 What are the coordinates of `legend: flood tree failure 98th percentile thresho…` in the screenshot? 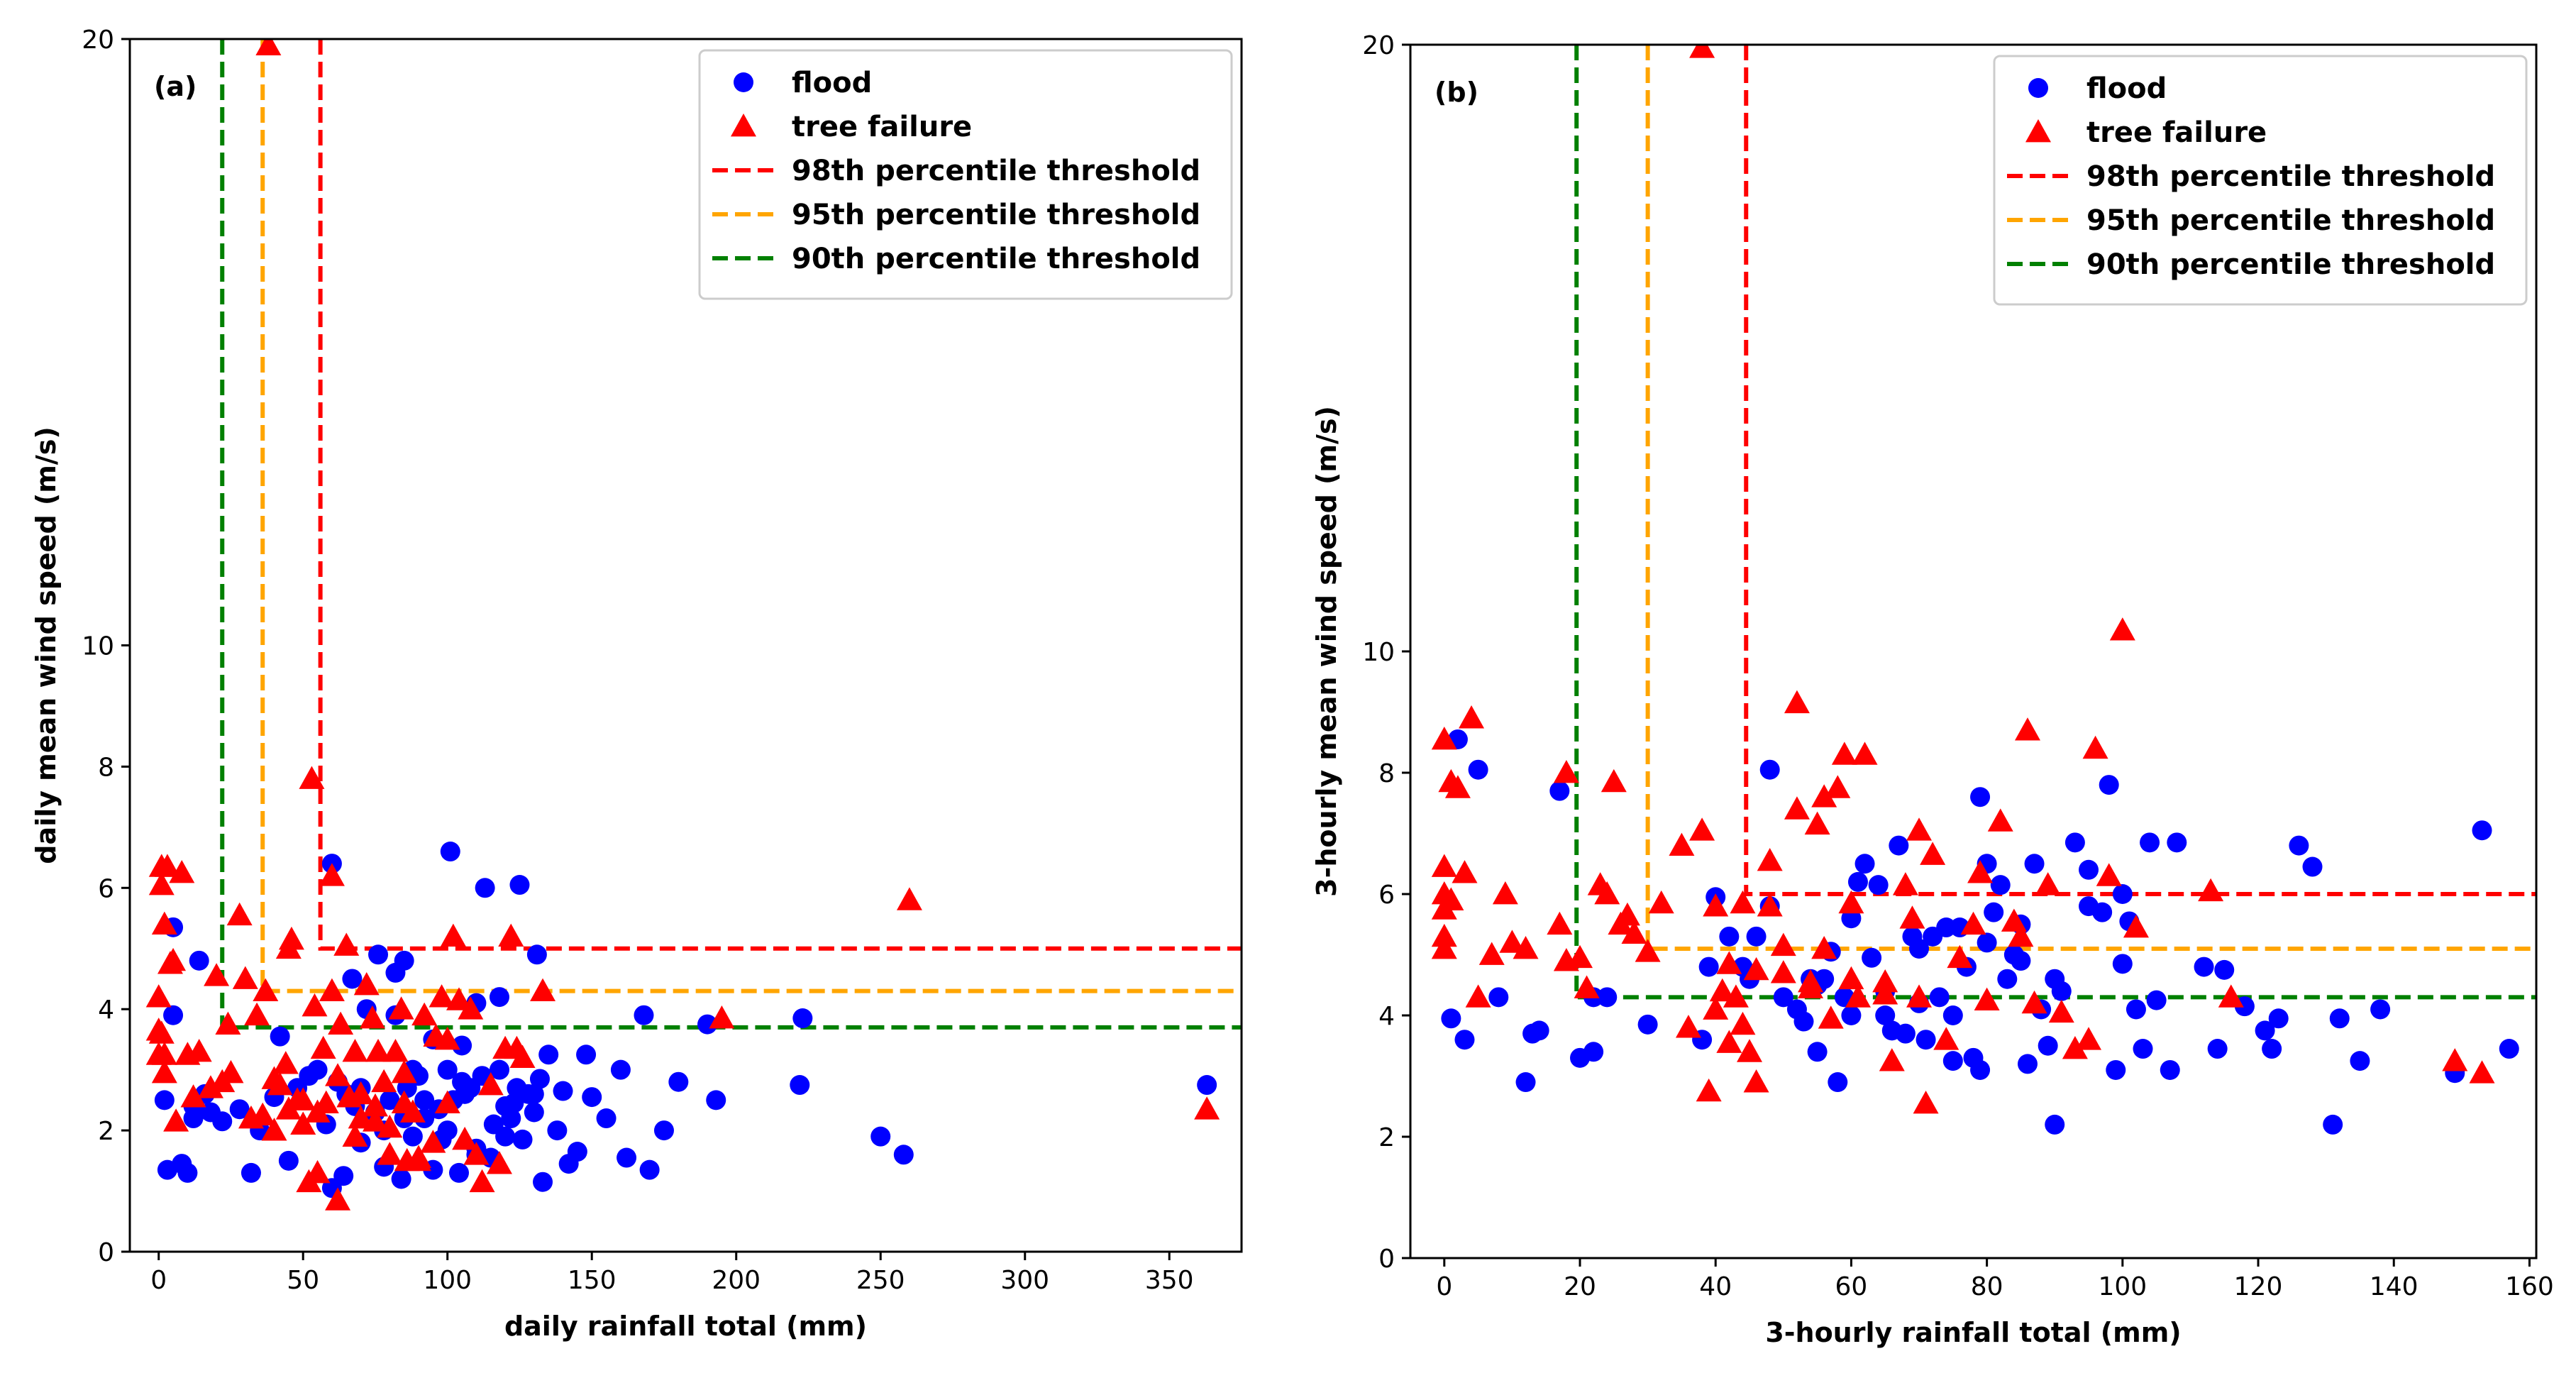 It's located at (965, 174).